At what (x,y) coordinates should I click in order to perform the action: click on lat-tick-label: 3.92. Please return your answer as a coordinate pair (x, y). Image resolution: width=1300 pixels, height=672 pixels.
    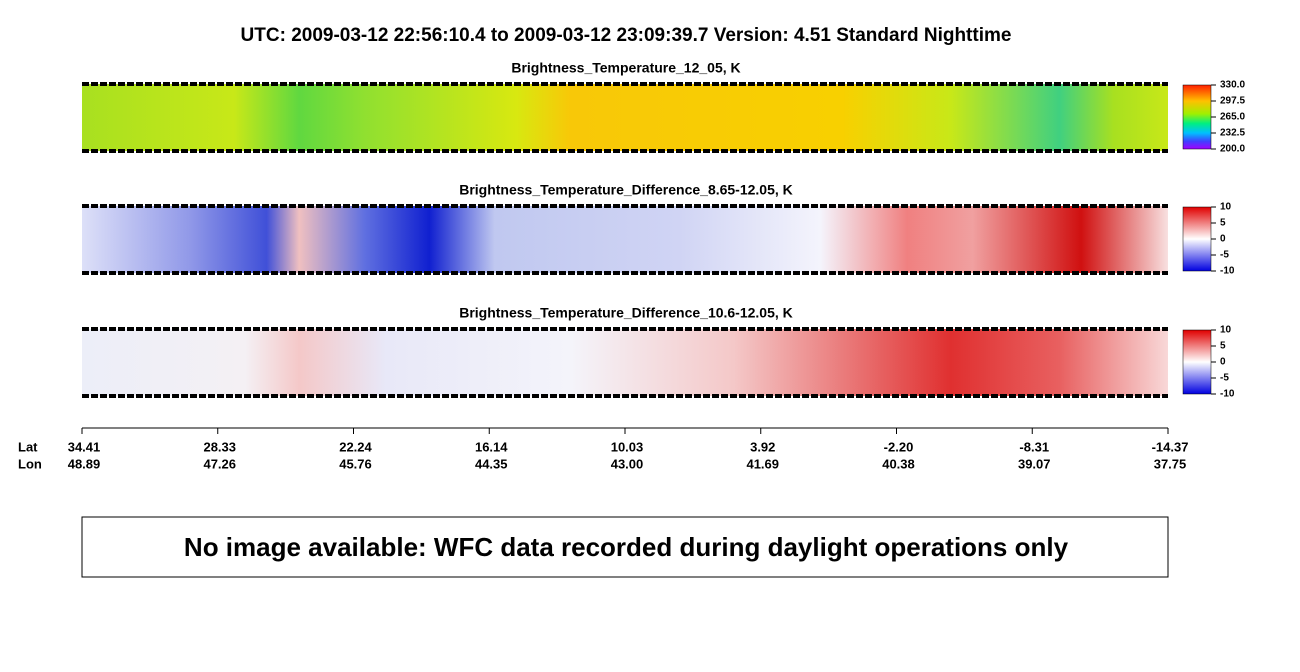
    Looking at the image, I should click on (762, 446).